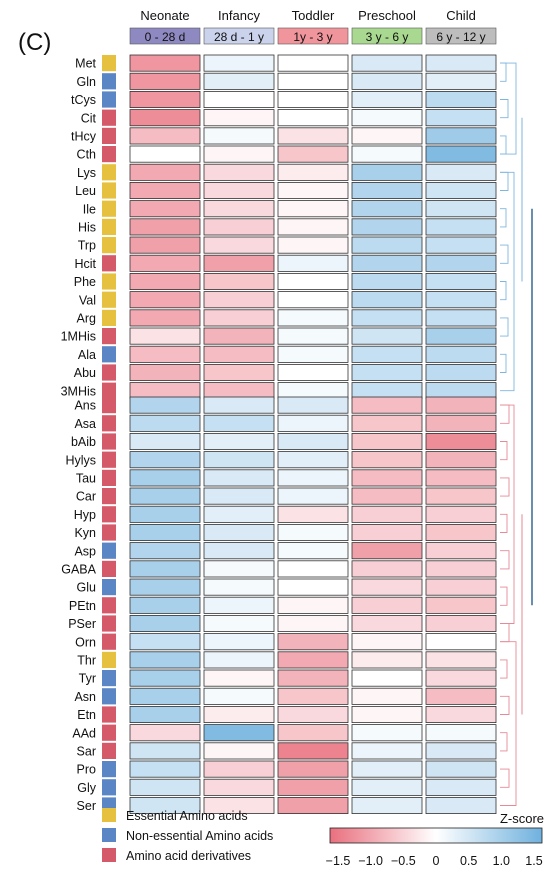 This screenshot has height=869, width=548. I want to click on colorbar-tick-2: −0.5, so click(403, 861).